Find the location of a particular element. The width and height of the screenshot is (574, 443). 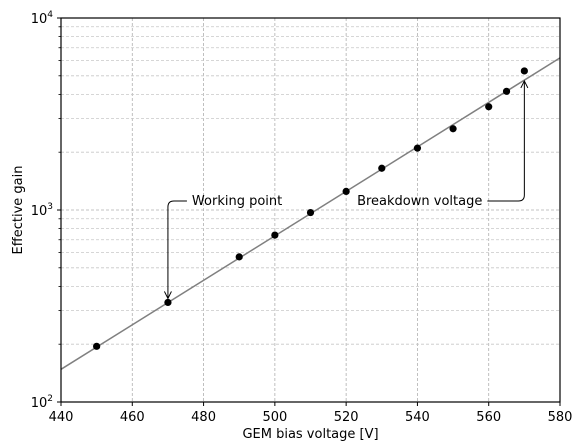

y-tick-label: 10⁴ is located at coordinates (42, 18).